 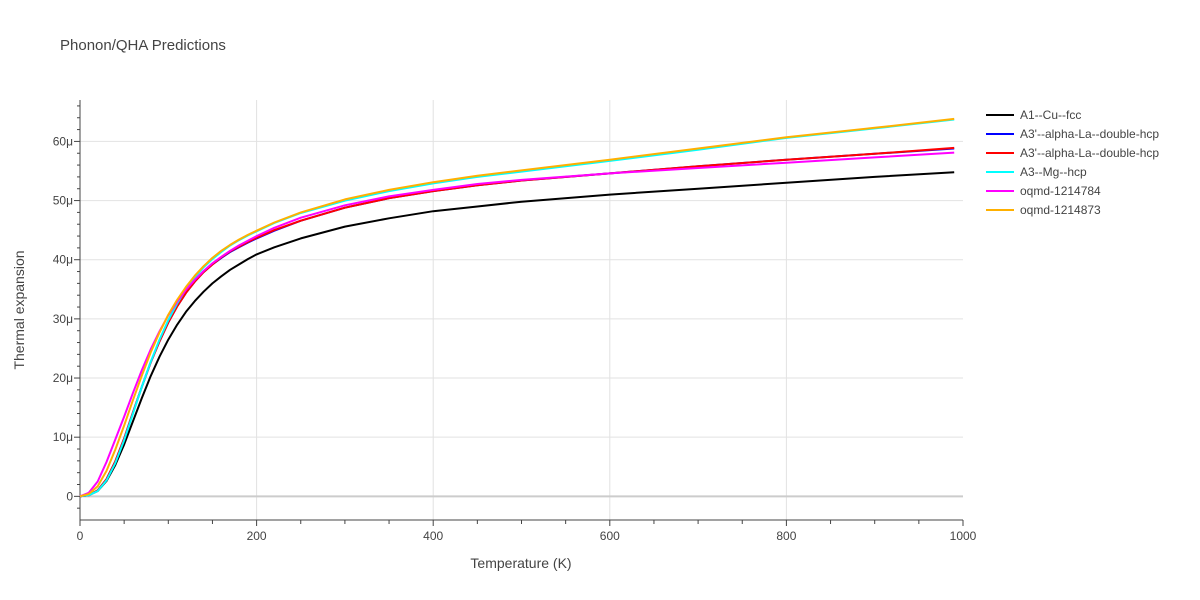 What do you see at coordinates (19, 309) in the screenshot?
I see `y-axis-title: Thermal expansion` at bounding box center [19, 309].